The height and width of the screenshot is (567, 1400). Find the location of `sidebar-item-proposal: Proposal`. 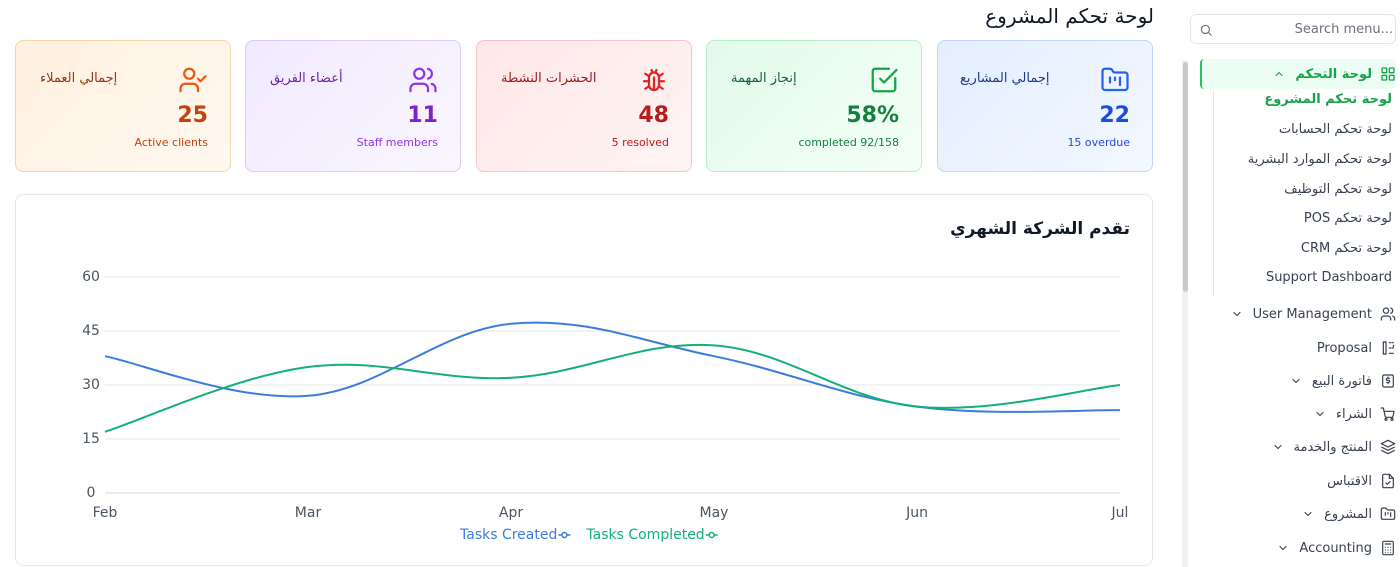

sidebar-item-proposal: Proposal is located at coordinates (1356, 348).